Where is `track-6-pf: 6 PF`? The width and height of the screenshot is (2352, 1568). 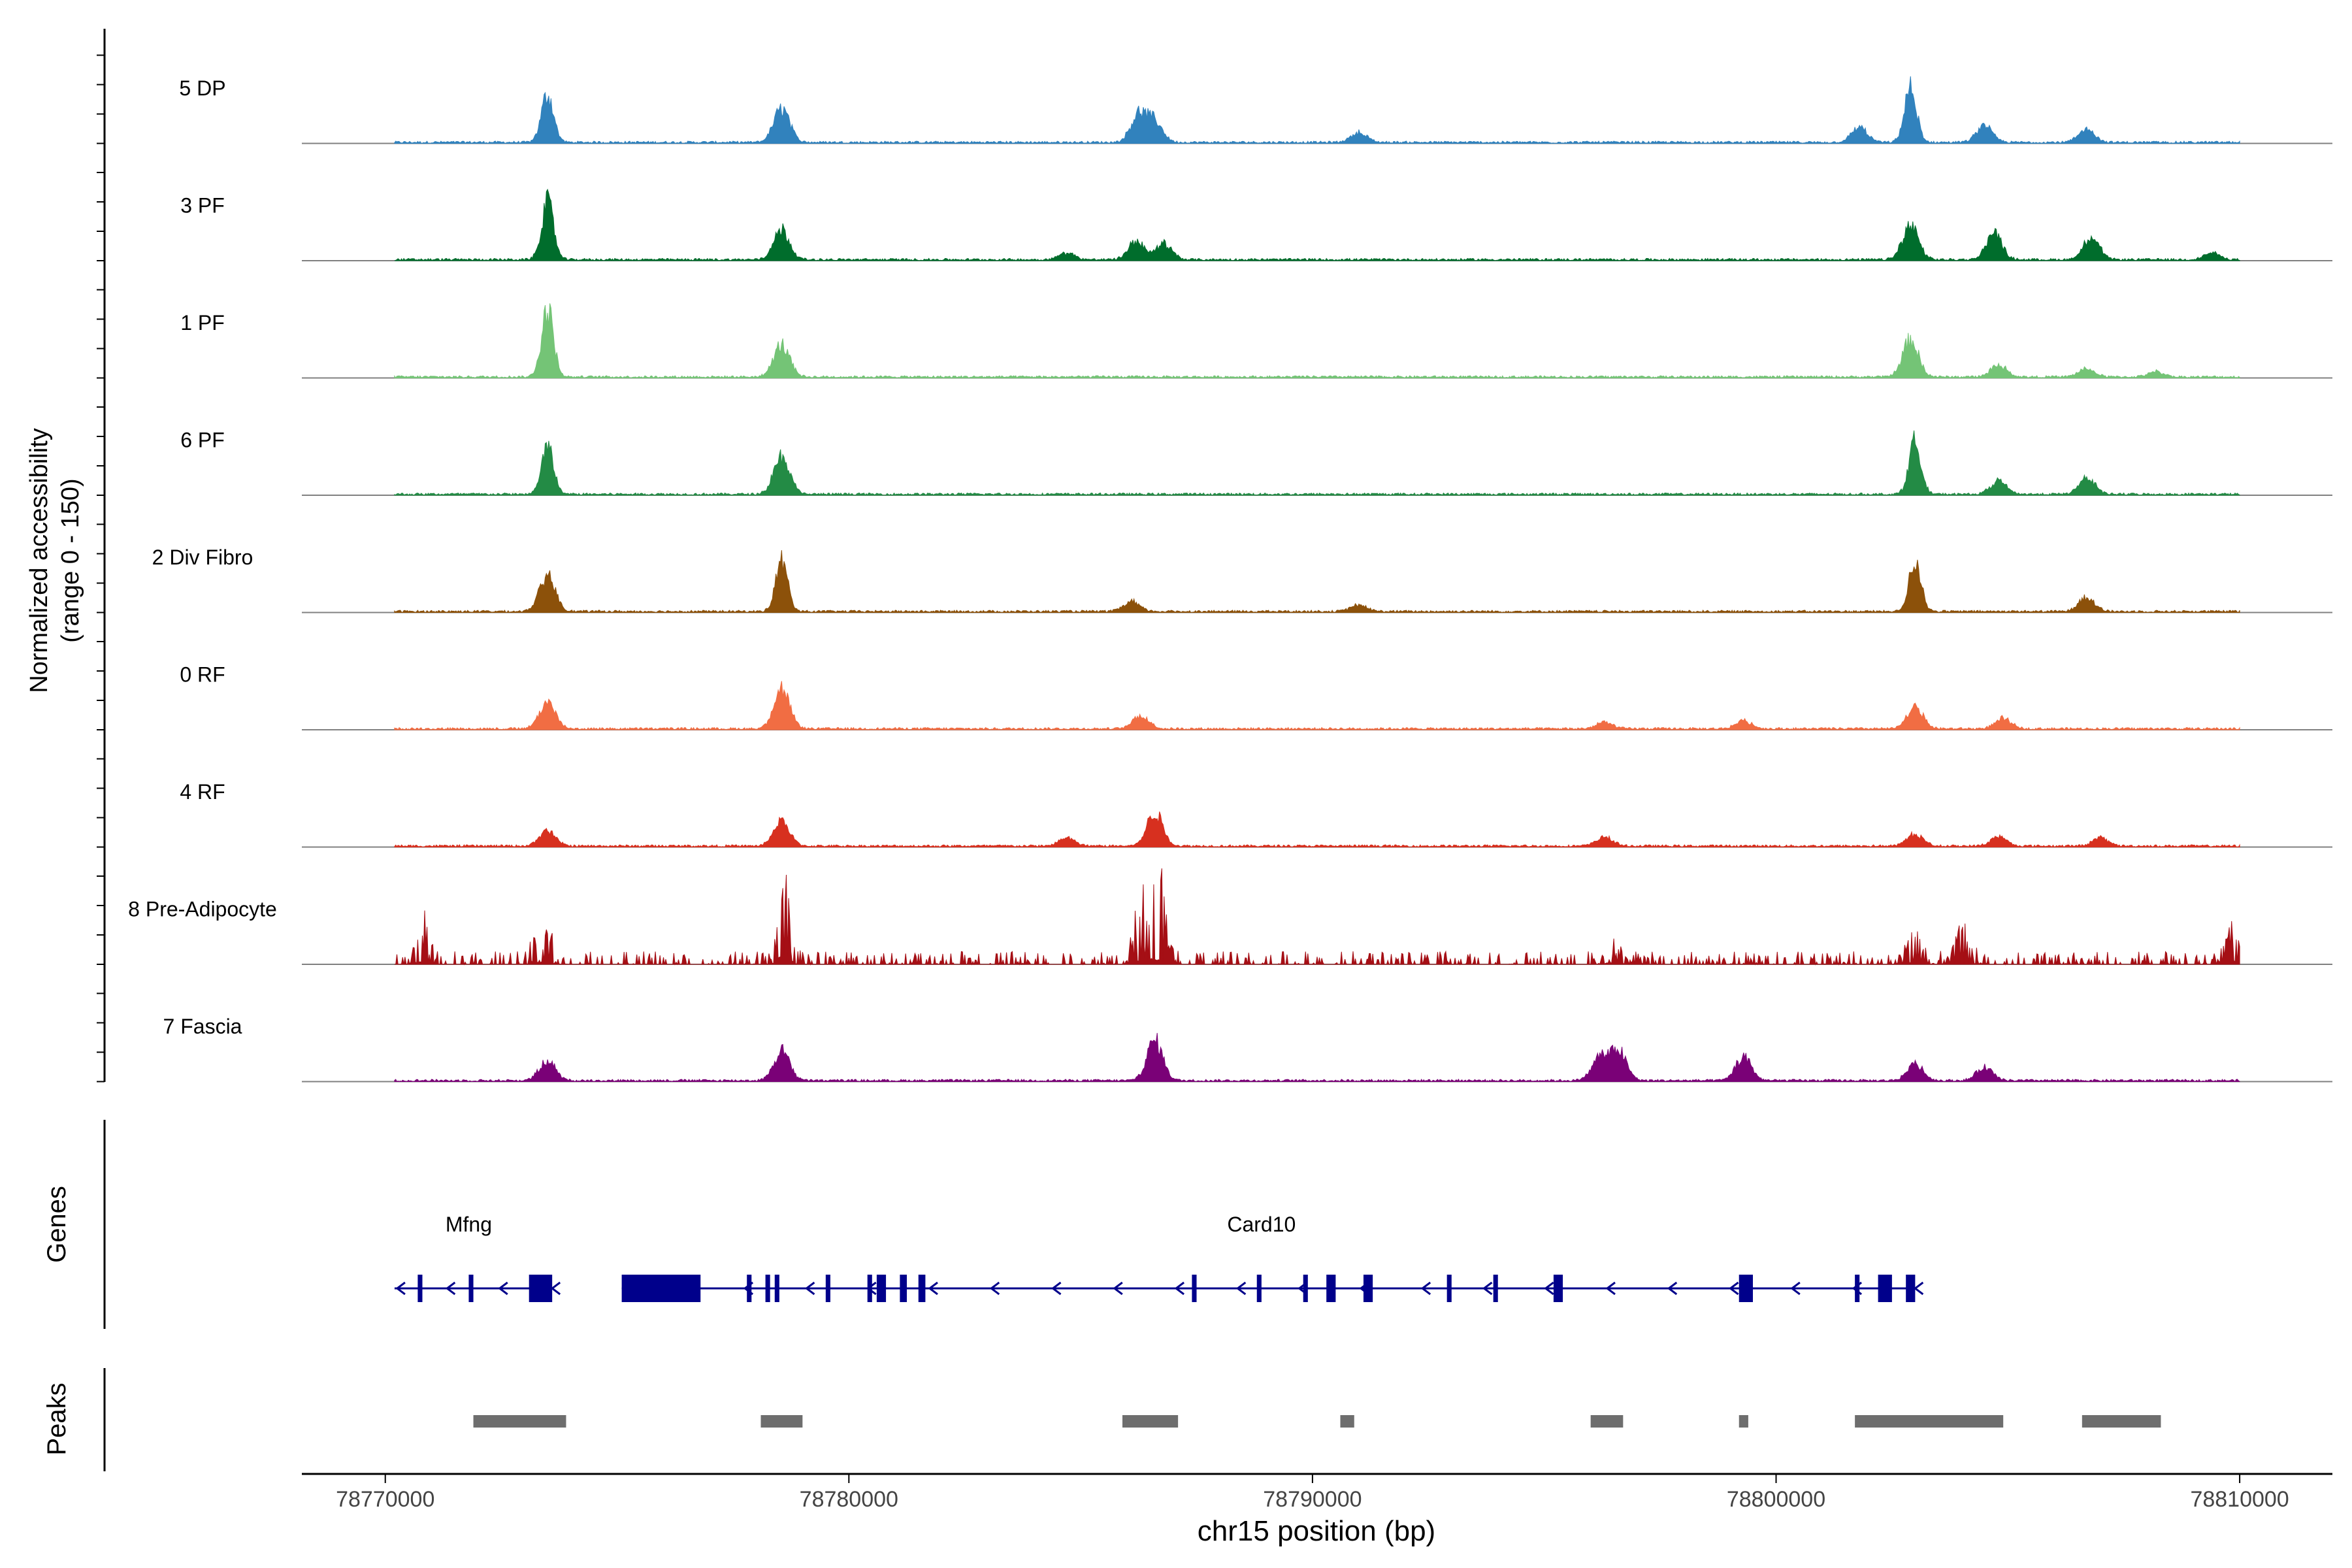 track-6-pf: 6 PF is located at coordinates (1256, 463).